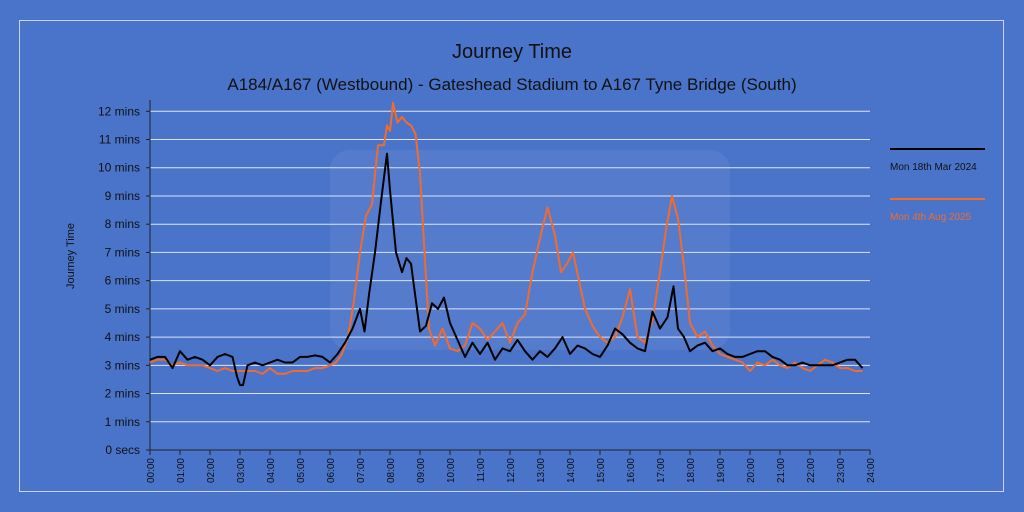 The image size is (1024, 512). Describe the element at coordinates (937, 185) in the screenshot. I see `legend: Mon 18th Mar 2024 Mon 4th Aug 2025` at that location.